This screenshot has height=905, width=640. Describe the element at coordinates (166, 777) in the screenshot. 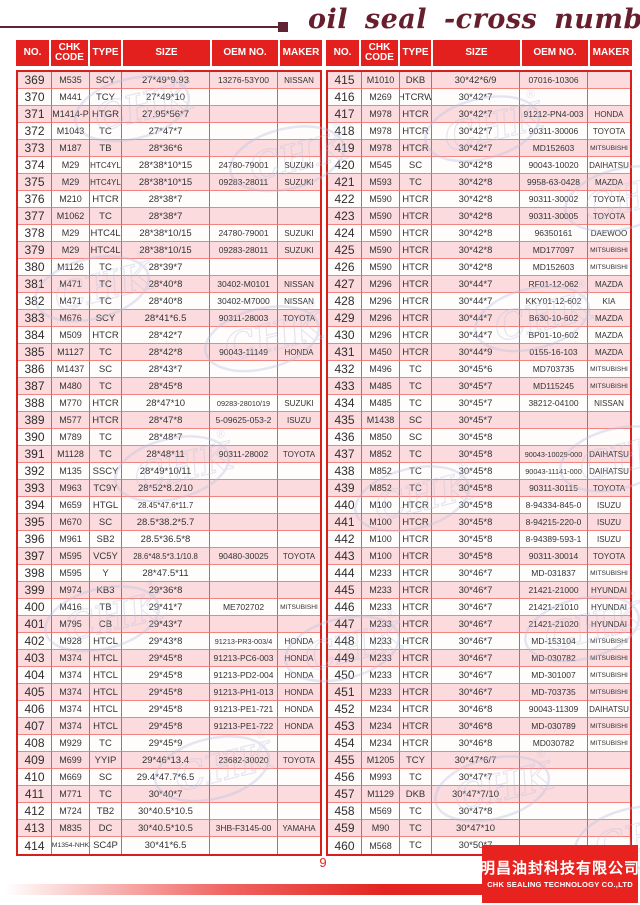

I see `table-cell: 29.4*47.7*6.5` at that location.